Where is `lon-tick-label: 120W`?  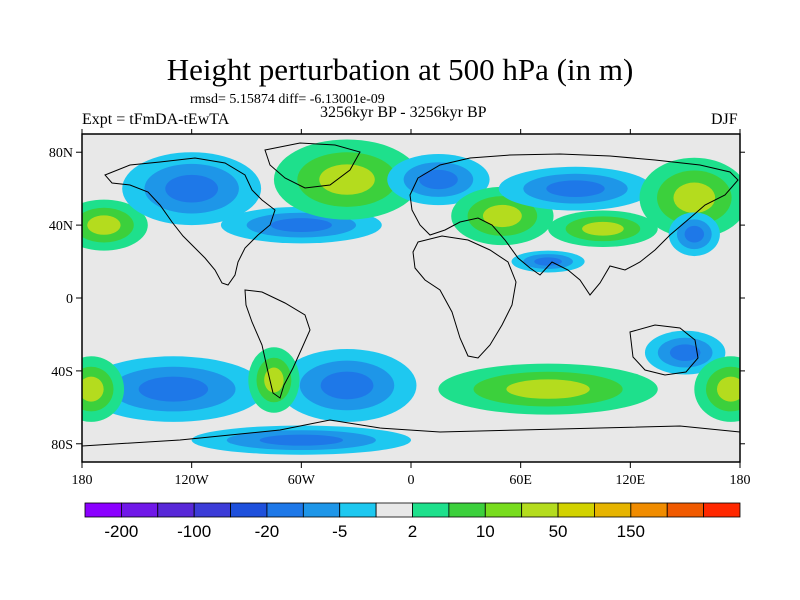 lon-tick-label: 120W is located at coordinates (192, 480).